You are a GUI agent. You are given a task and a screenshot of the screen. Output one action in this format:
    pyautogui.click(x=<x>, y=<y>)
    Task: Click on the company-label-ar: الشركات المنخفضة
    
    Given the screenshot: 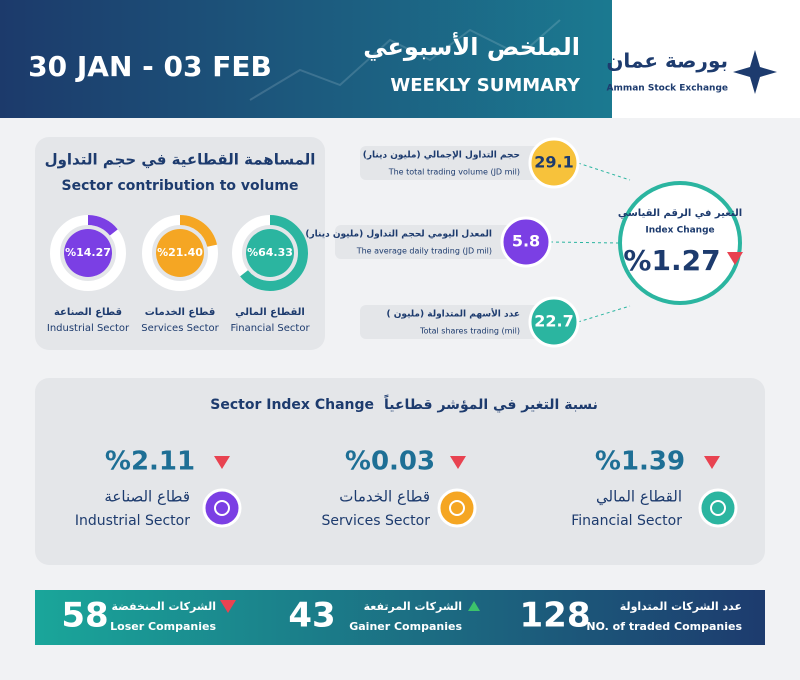 What is the action you would take?
    pyautogui.click(x=164, y=606)
    